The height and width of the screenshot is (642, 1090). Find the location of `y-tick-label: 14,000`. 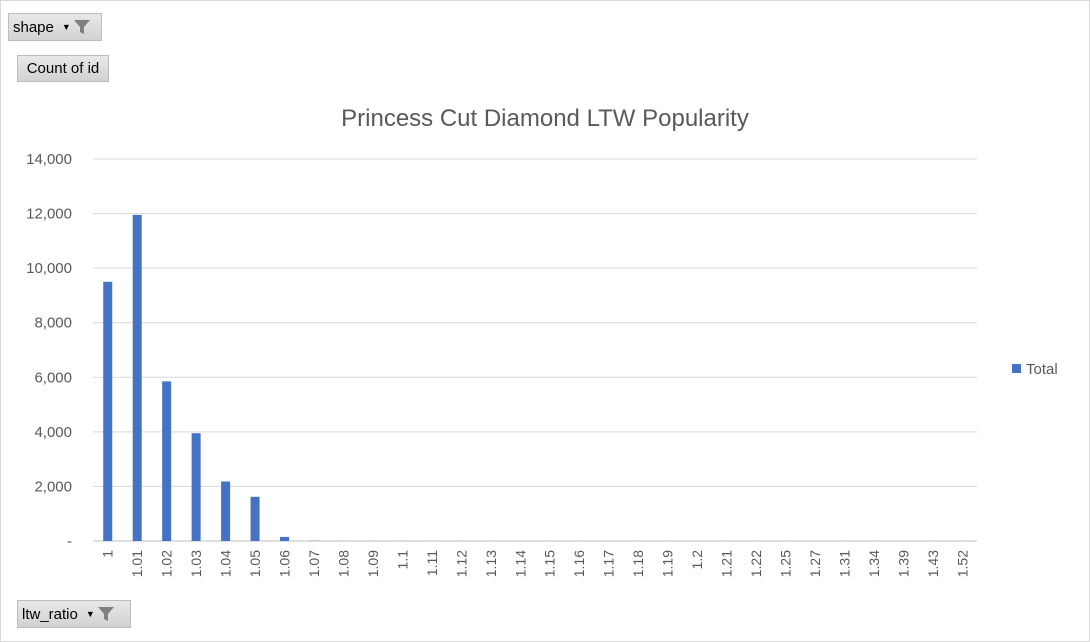

y-tick-label: 14,000 is located at coordinates (49, 159).